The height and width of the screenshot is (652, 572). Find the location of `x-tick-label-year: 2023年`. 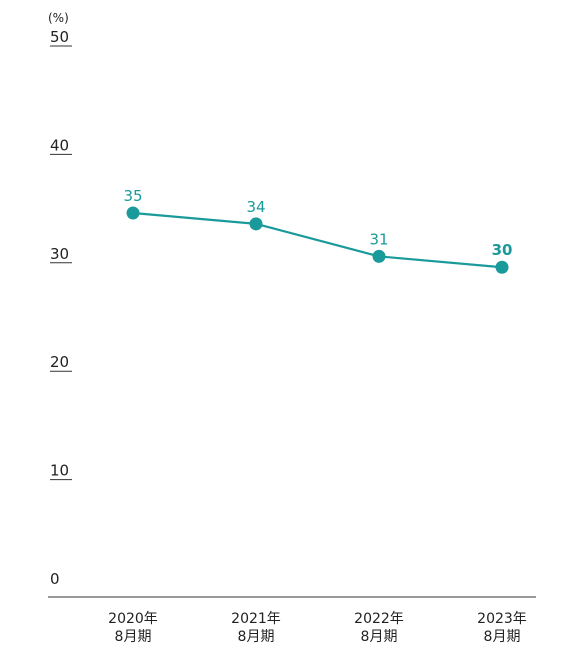

x-tick-label-year: 2023年 is located at coordinates (502, 619).